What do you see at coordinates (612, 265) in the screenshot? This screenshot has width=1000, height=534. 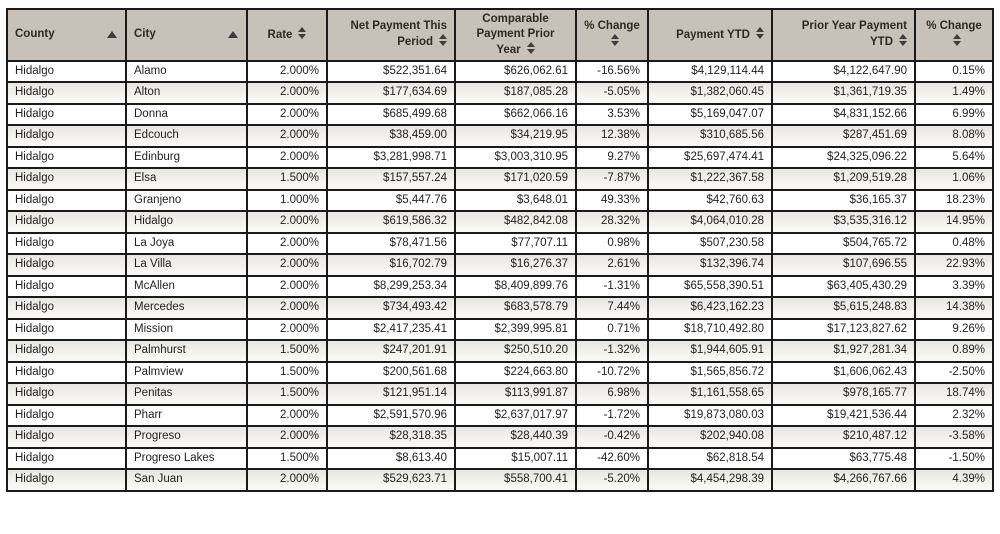 I see `cell-pct-change-period: 2.61%` at bounding box center [612, 265].